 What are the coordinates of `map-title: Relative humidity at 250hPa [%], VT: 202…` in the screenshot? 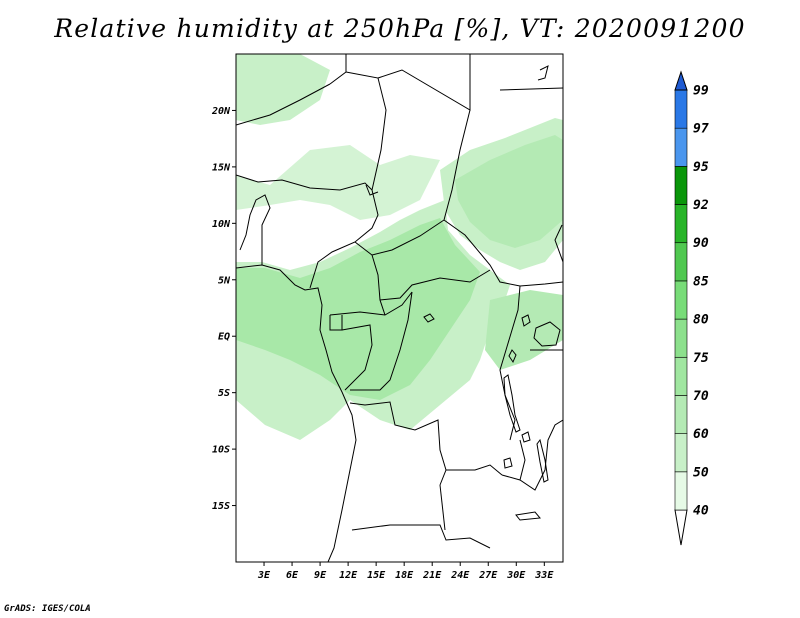 It's located at (400, 28).